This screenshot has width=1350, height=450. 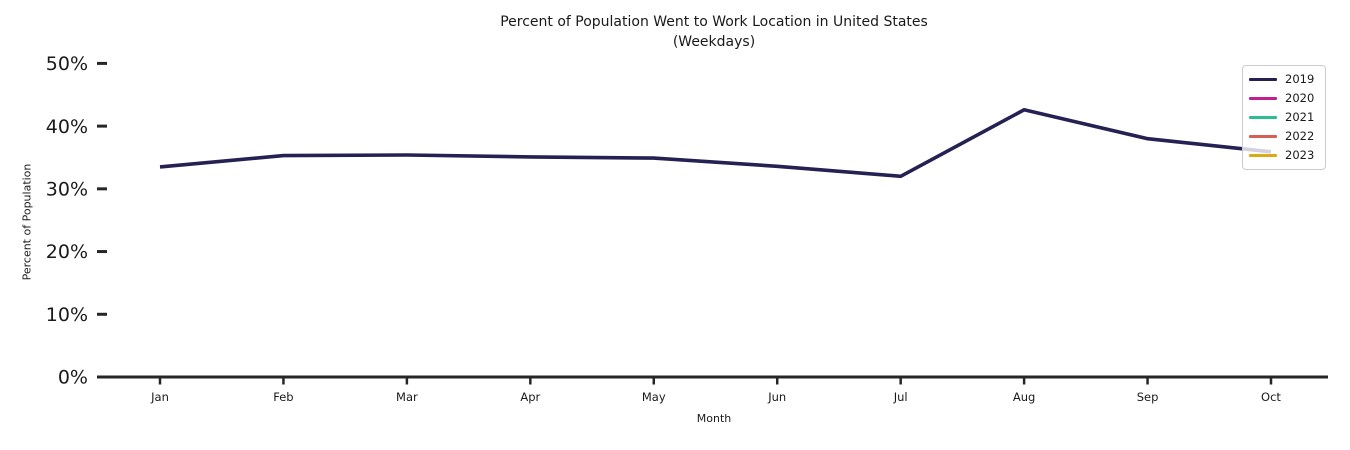 I want to click on legend-swatch-2022, so click(x=1263, y=136).